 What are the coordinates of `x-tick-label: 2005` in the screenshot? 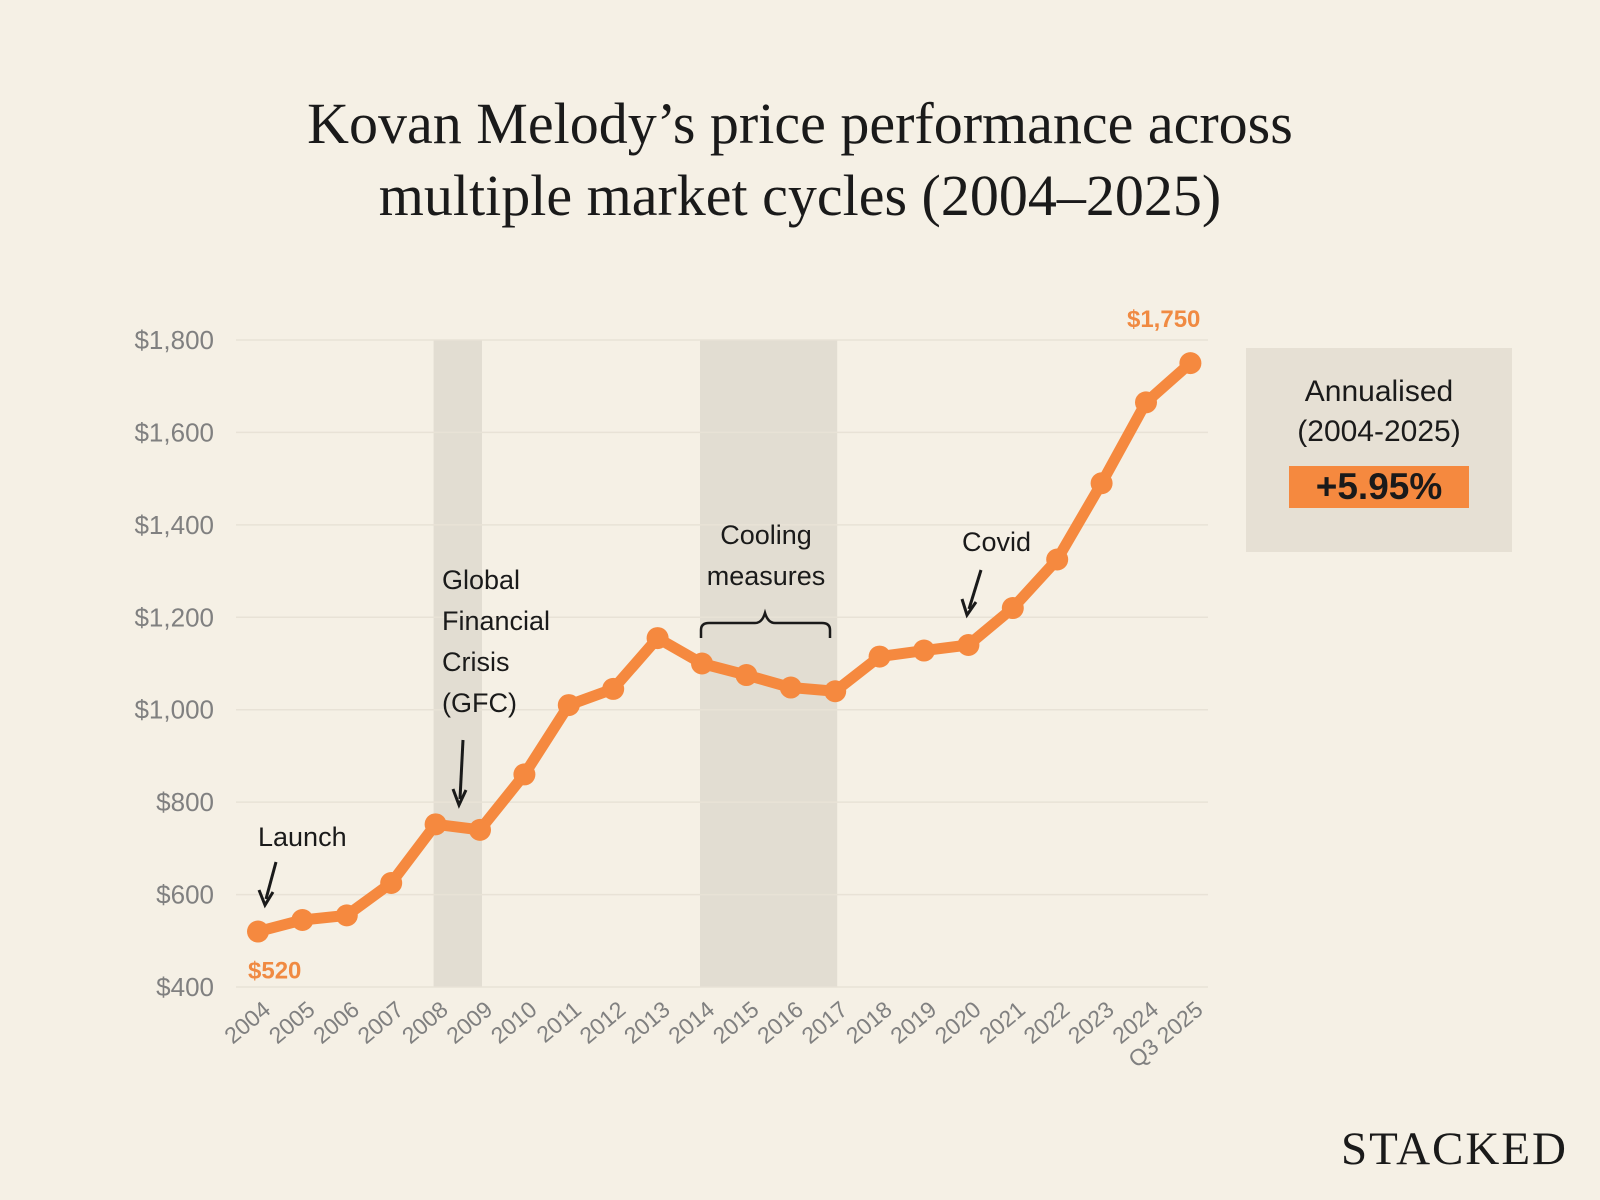 It's located at (292, 1022).